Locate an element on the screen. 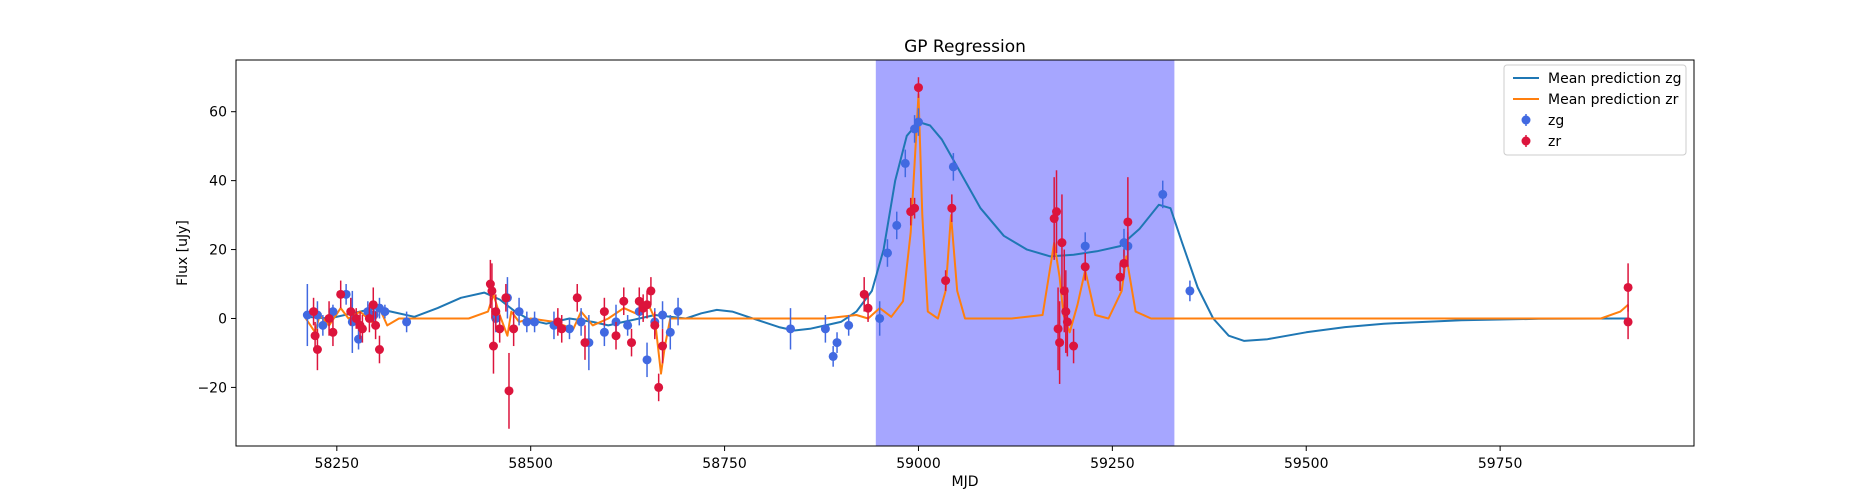 The image size is (1875, 500). chart-title: GP Regression is located at coordinates (965, 47).